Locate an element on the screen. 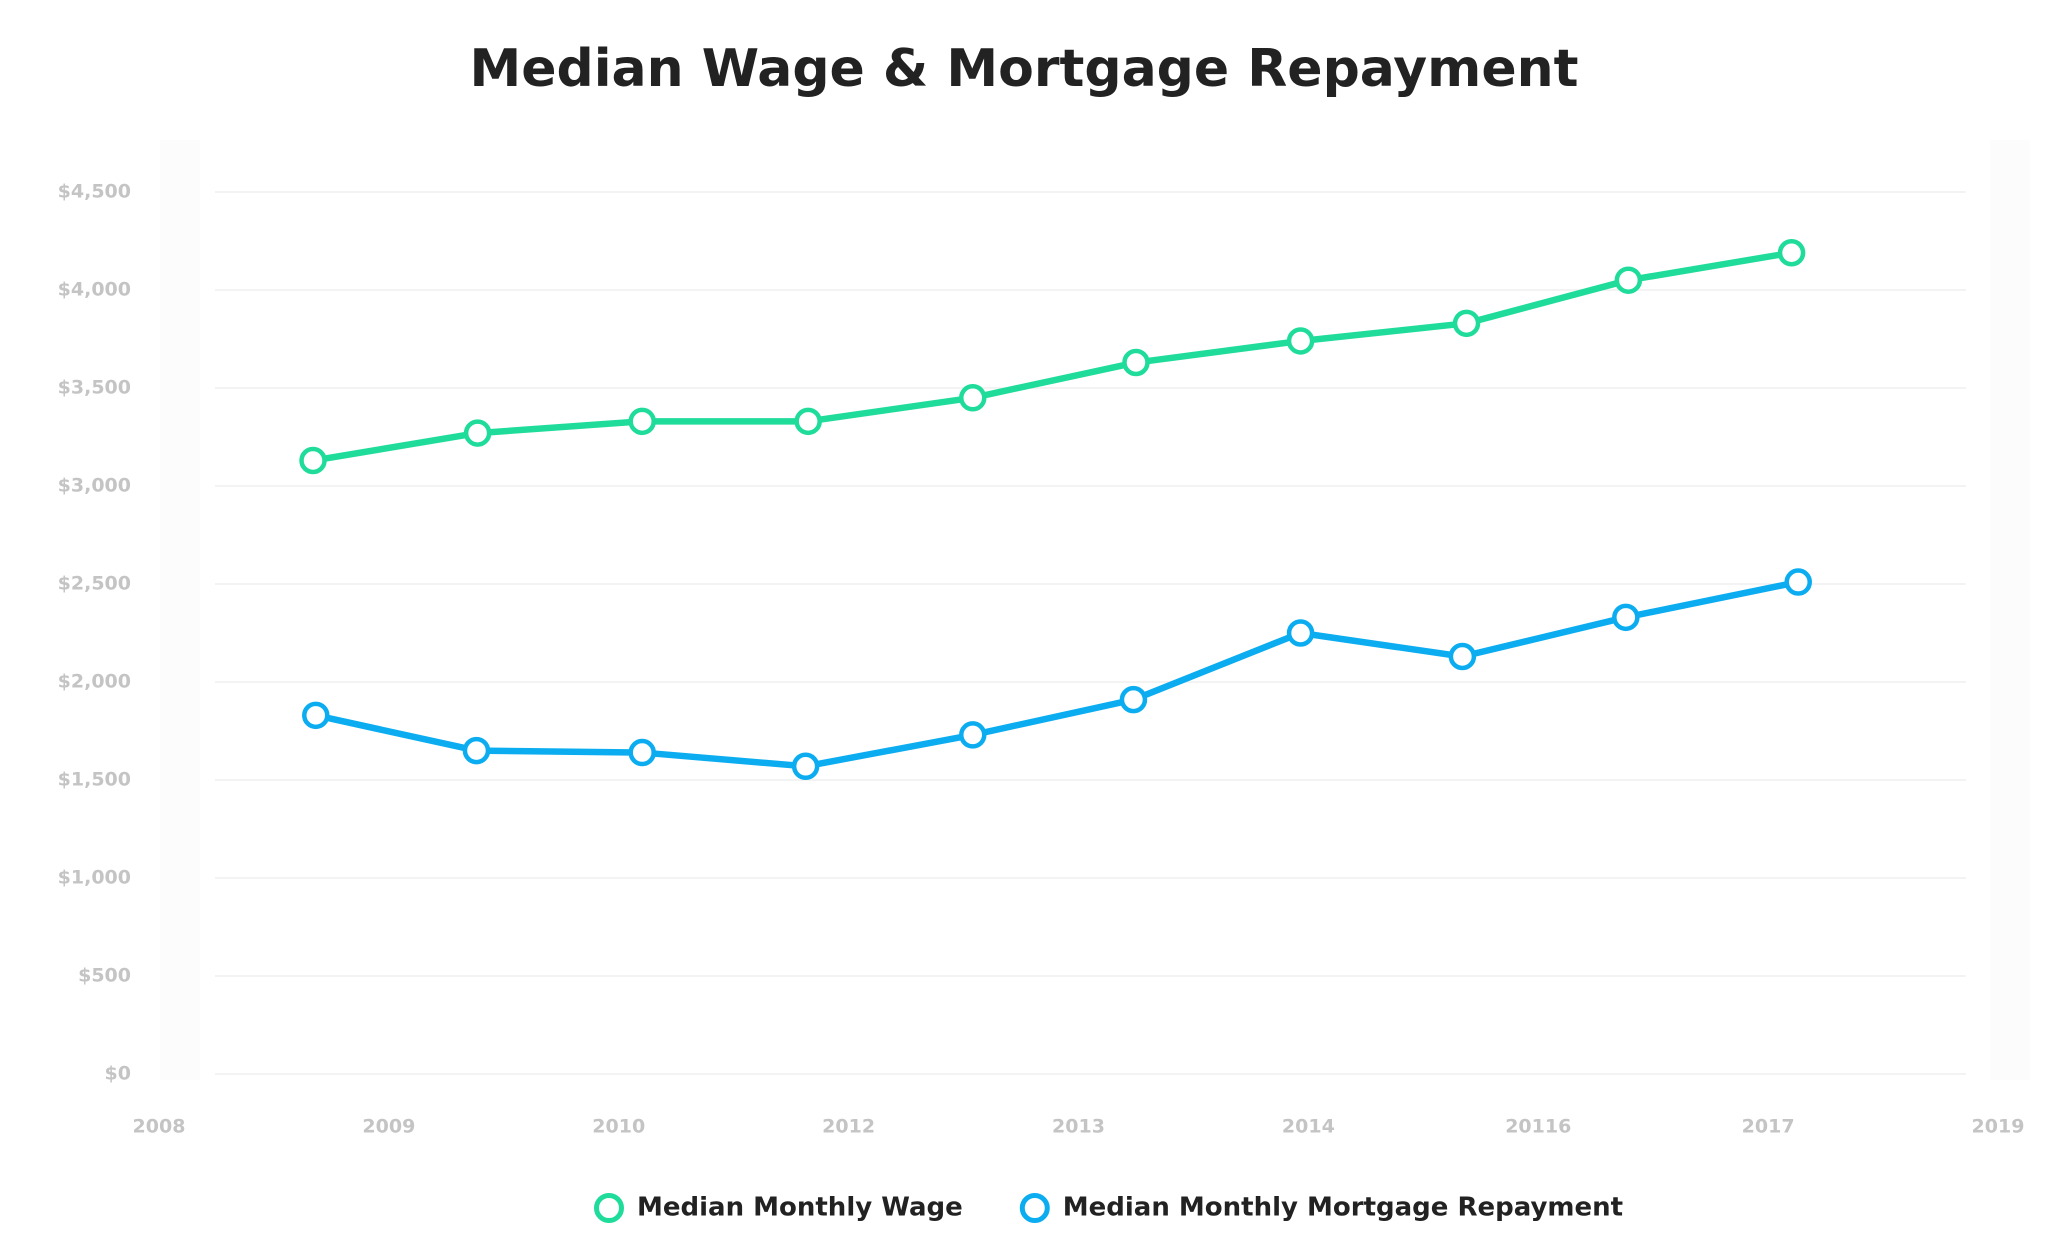 The width and height of the screenshot is (2048, 1258). y-tick-label: $0 is located at coordinates (118, 1074).